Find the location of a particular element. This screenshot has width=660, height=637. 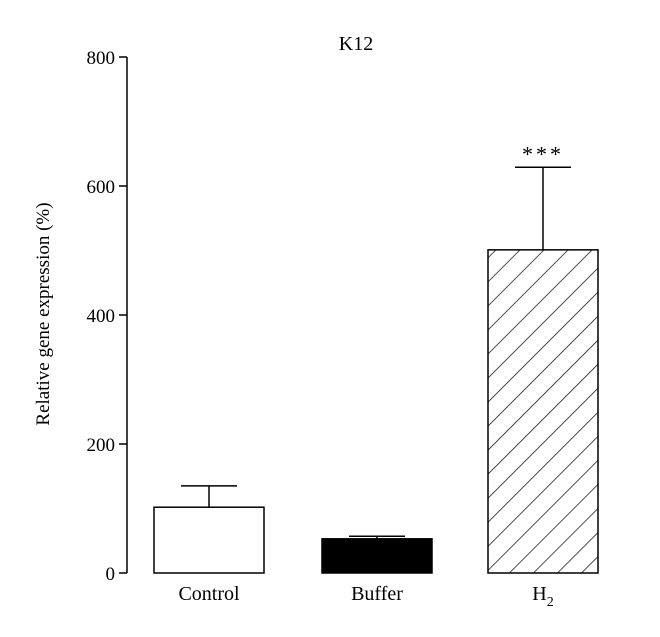

x-tick-label: Buffer is located at coordinates (377, 594).